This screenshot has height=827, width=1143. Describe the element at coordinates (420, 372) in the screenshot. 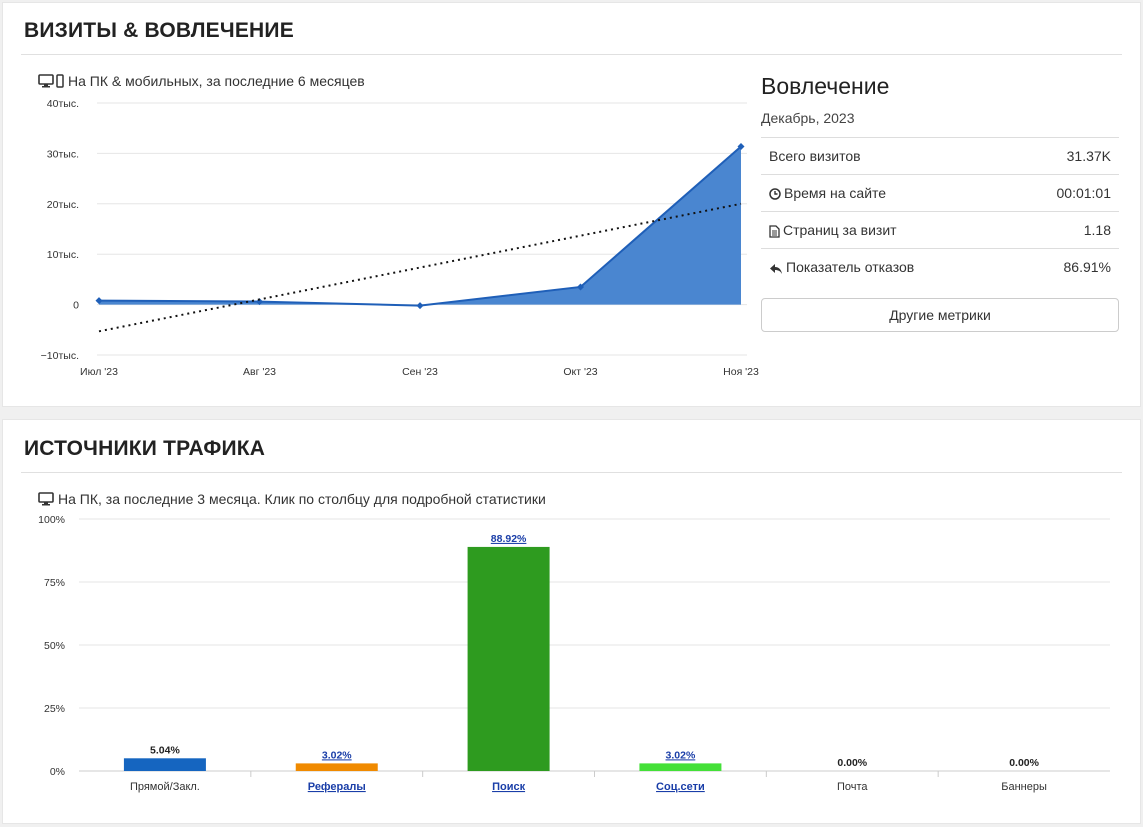

I see `x-tick-label: Сен '23` at that location.